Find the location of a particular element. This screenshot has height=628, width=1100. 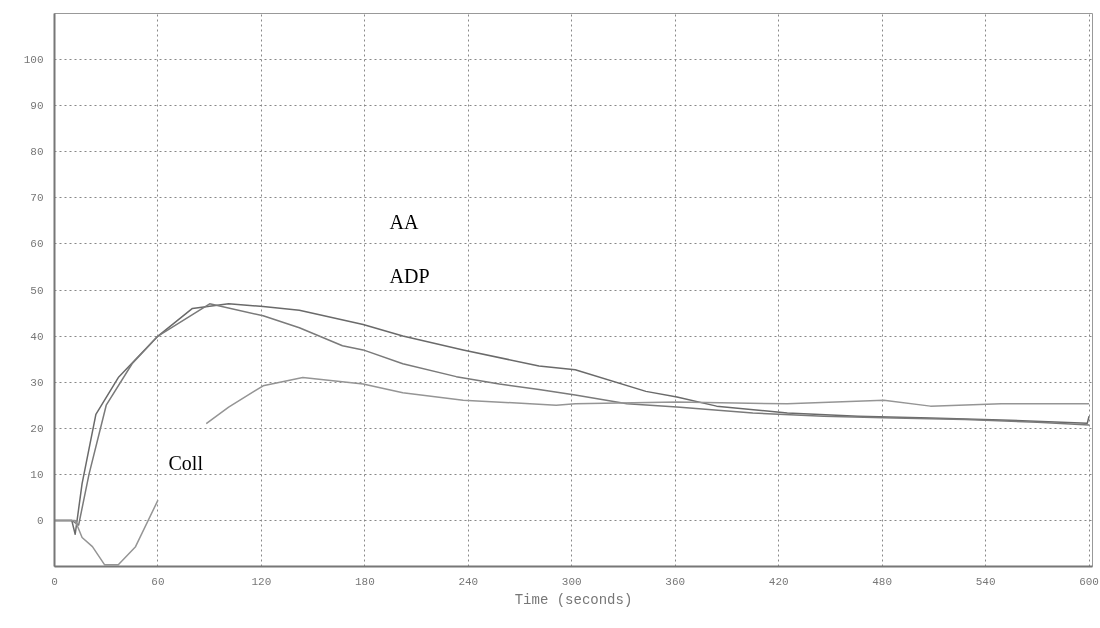

y-tick-label: 0 is located at coordinates (40, 520).